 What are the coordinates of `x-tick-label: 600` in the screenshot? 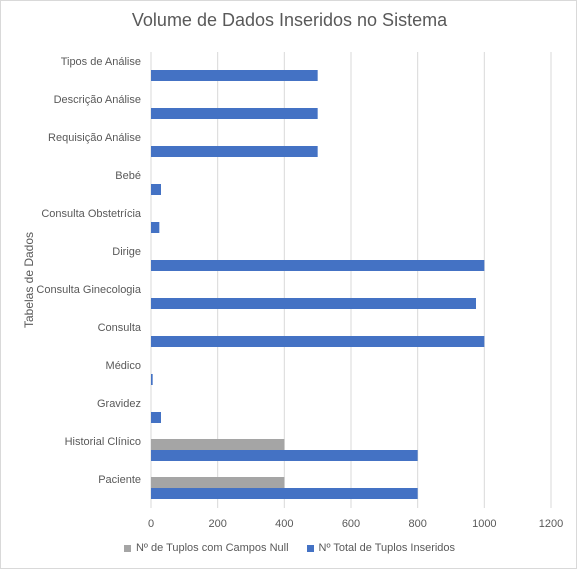 It's located at (351, 524).